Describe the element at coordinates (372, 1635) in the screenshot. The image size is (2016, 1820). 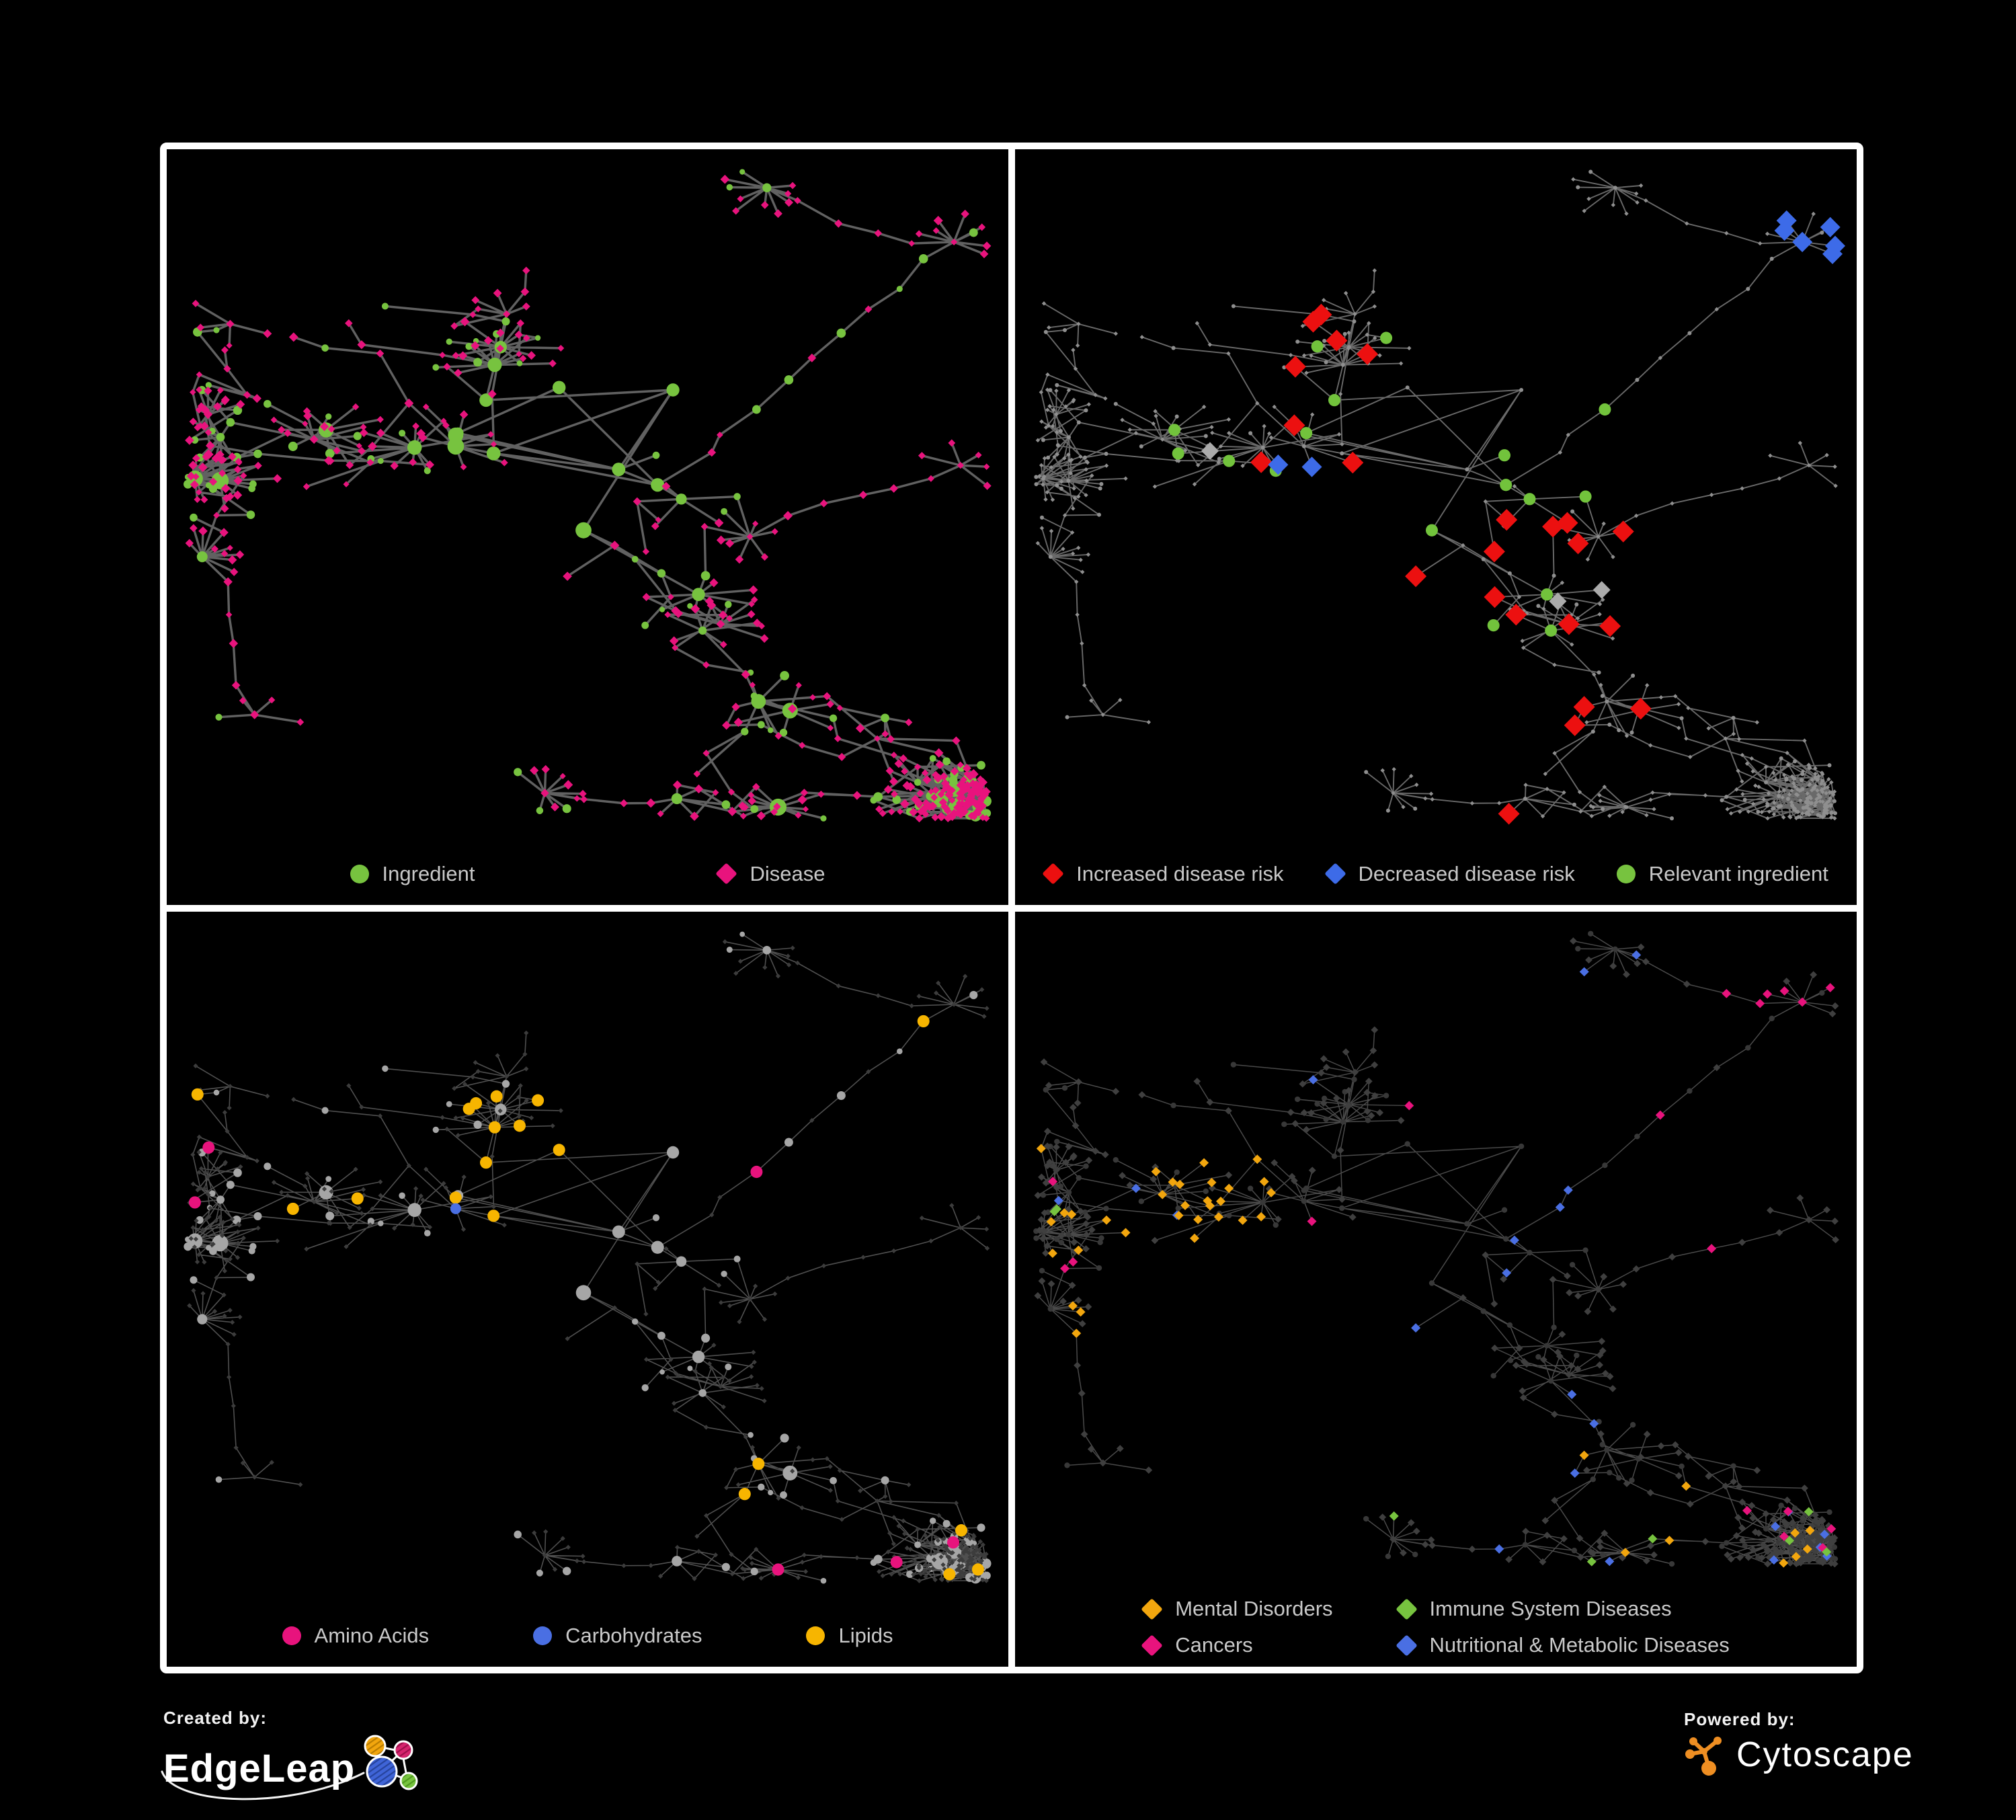
I see `legend-label: Amino Acids` at that location.